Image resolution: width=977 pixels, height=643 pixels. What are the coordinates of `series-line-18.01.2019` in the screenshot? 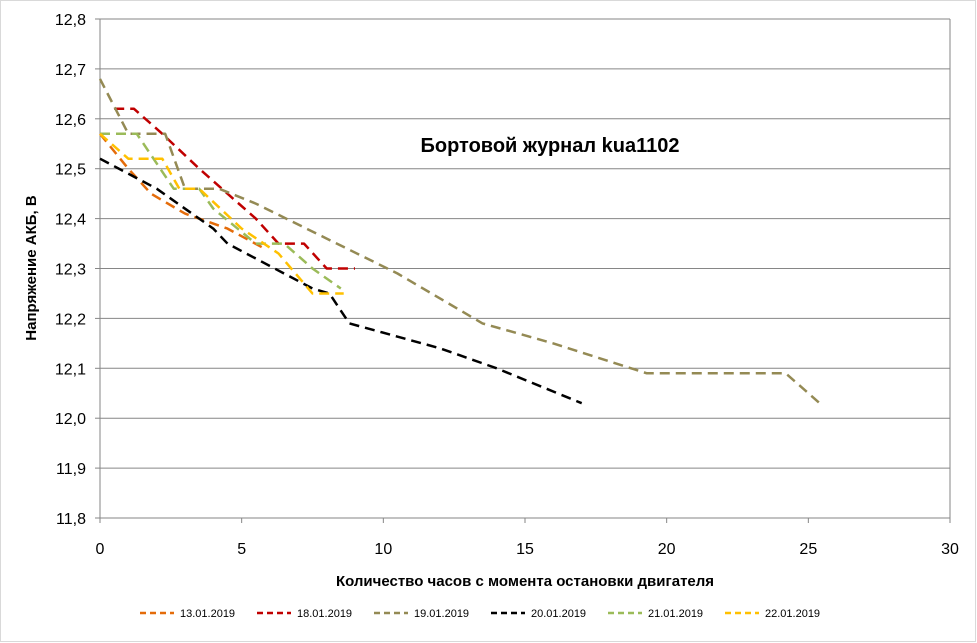 It's located at (234, 188).